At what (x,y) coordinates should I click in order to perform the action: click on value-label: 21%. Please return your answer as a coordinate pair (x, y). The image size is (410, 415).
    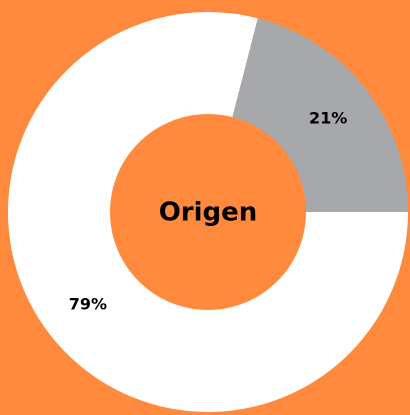
    Looking at the image, I should click on (328, 117).